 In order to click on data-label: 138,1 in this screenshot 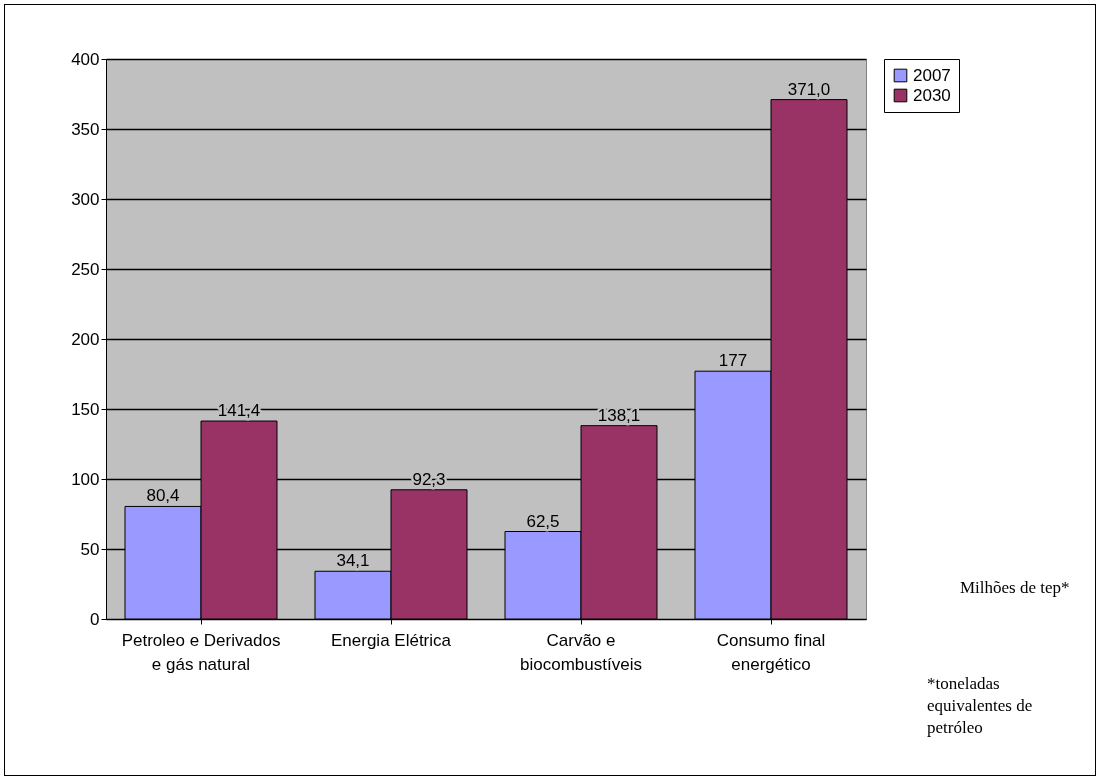, I will do `click(619, 415)`.